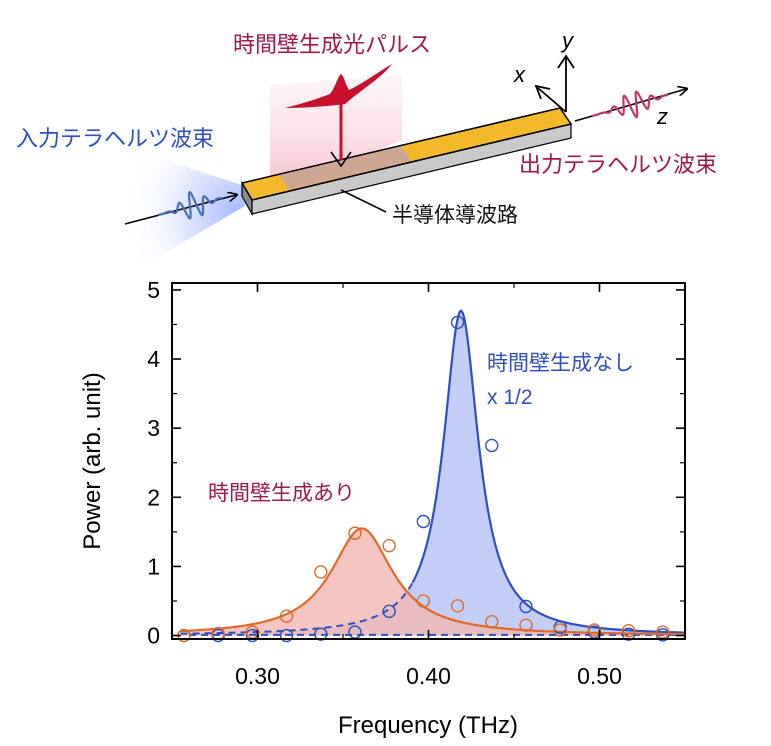 The width and height of the screenshot is (771, 746). Describe the element at coordinates (190, 205) in the screenshot. I see `input-wave-packet` at that location.